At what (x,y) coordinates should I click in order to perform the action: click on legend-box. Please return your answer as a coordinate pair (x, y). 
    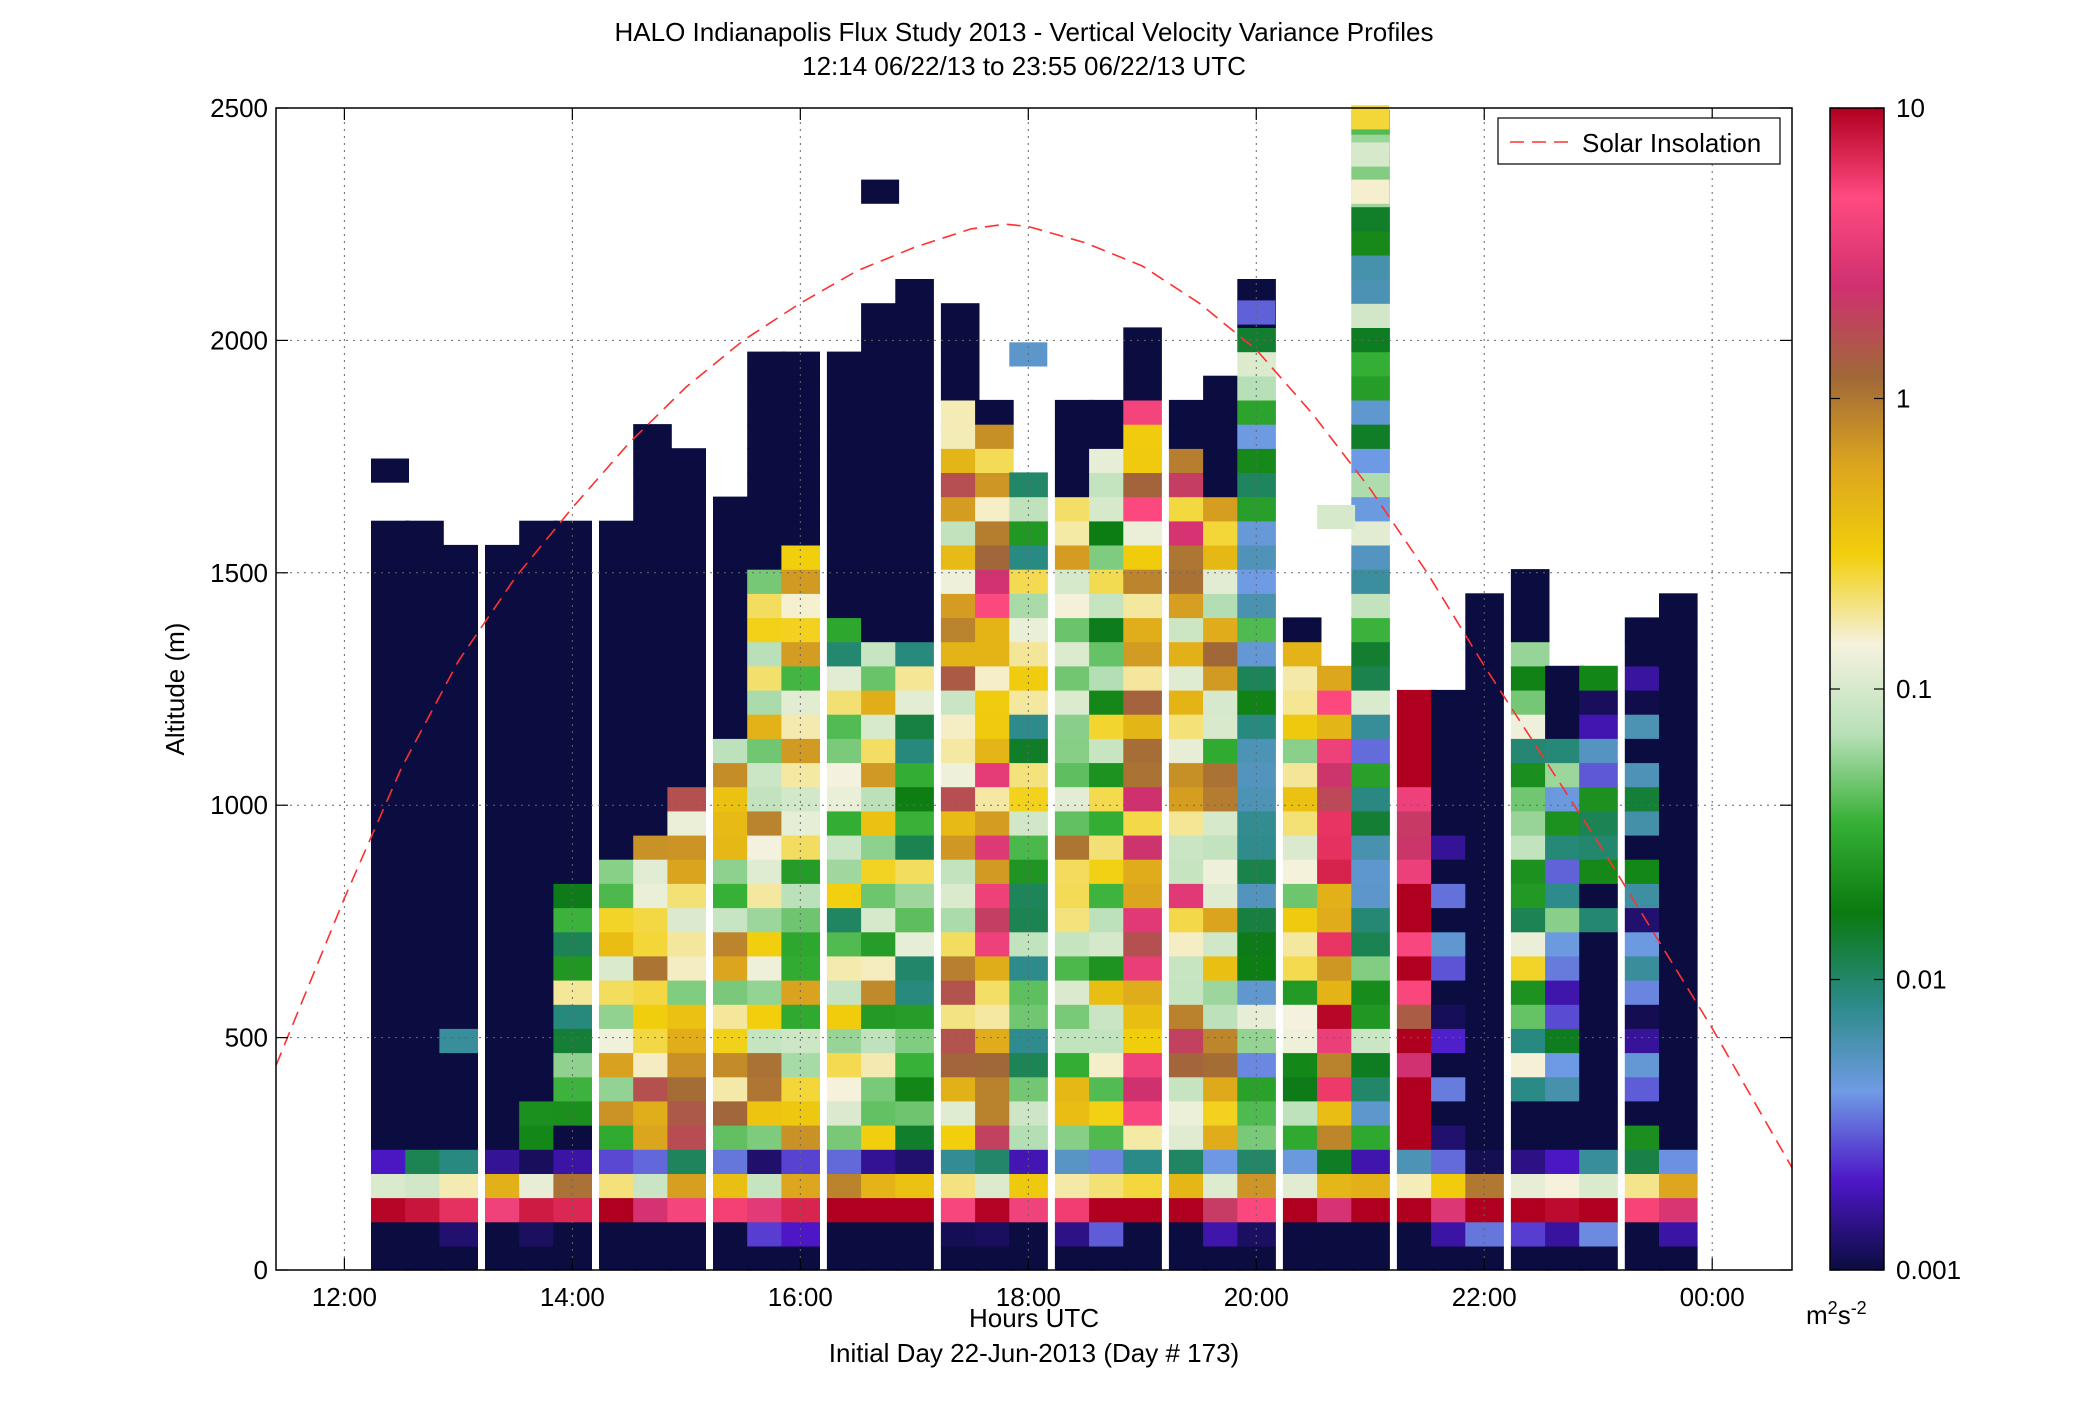
    Looking at the image, I should click on (1639, 141).